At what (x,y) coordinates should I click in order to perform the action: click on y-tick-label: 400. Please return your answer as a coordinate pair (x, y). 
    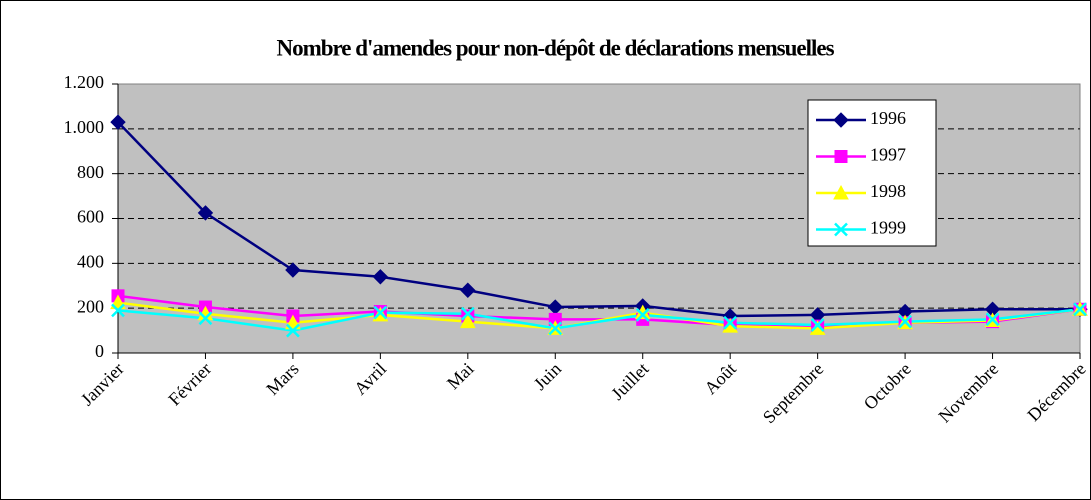
    Looking at the image, I should click on (90, 261).